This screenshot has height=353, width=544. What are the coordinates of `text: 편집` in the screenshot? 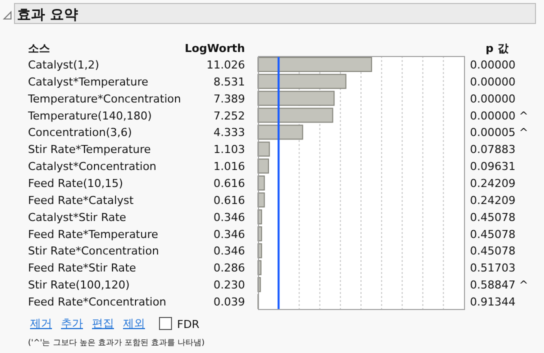 It's located at (103, 323).